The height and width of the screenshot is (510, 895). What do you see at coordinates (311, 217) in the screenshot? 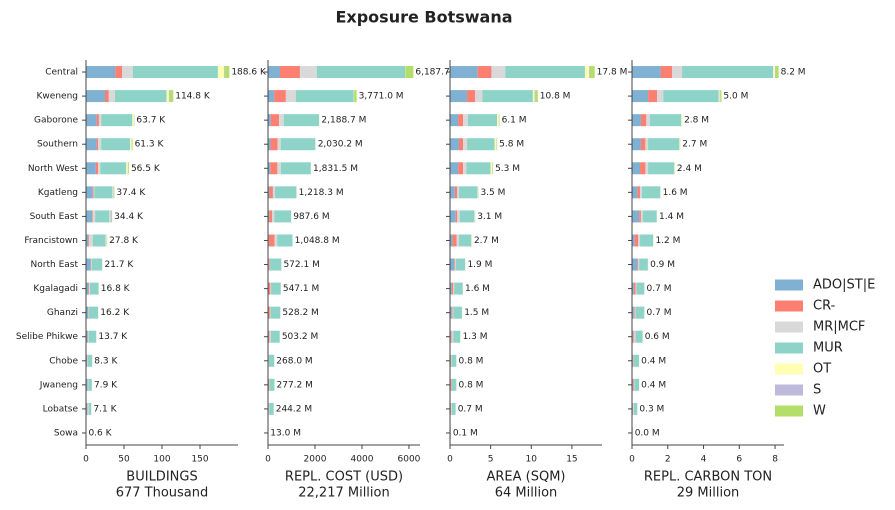
I see `total-label: 987.6 M` at bounding box center [311, 217].